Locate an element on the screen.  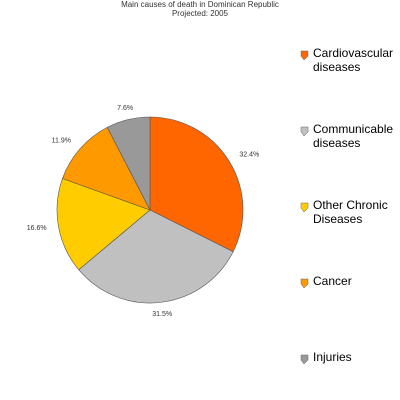
legend-label: Cancer is located at coordinates (332, 281).